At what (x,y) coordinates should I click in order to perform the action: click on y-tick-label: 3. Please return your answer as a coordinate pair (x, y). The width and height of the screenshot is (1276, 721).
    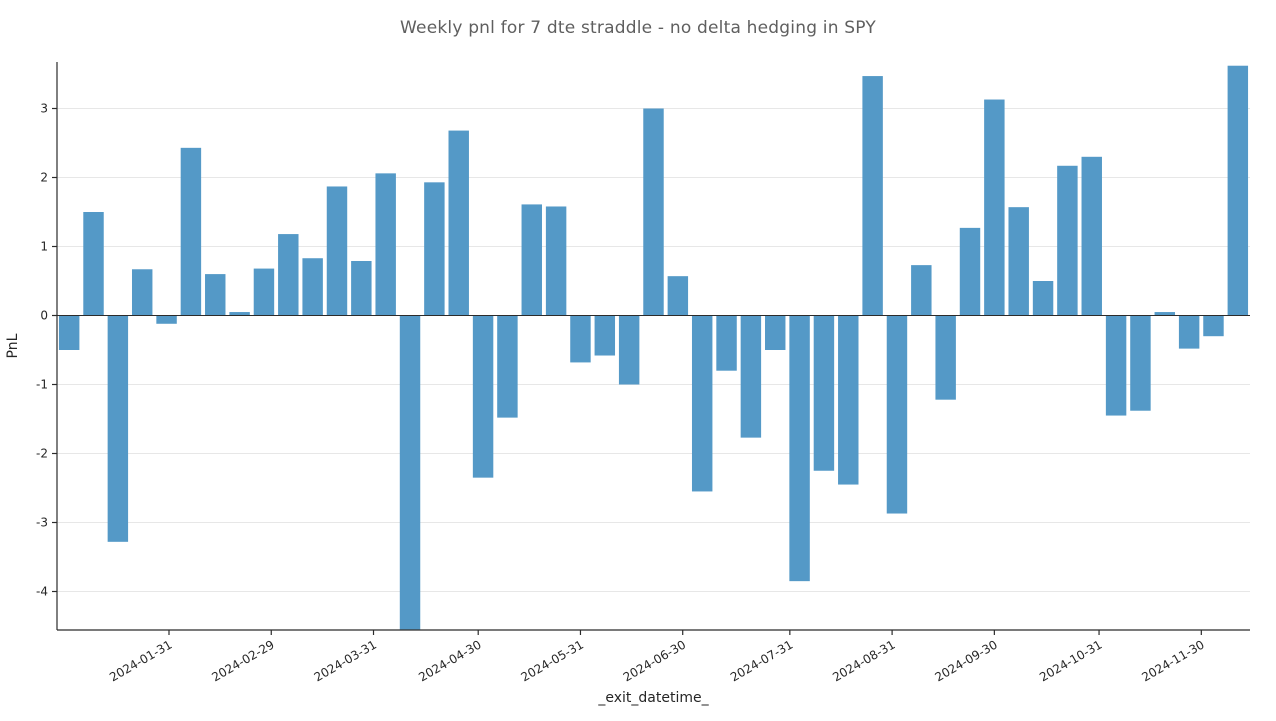
    Looking at the image, I should click on (44, 109).